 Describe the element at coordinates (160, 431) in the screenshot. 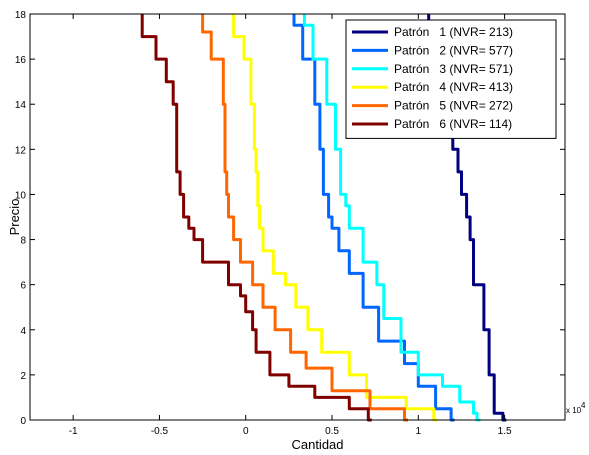

I see `x-tick-label: -0.5` at that location.